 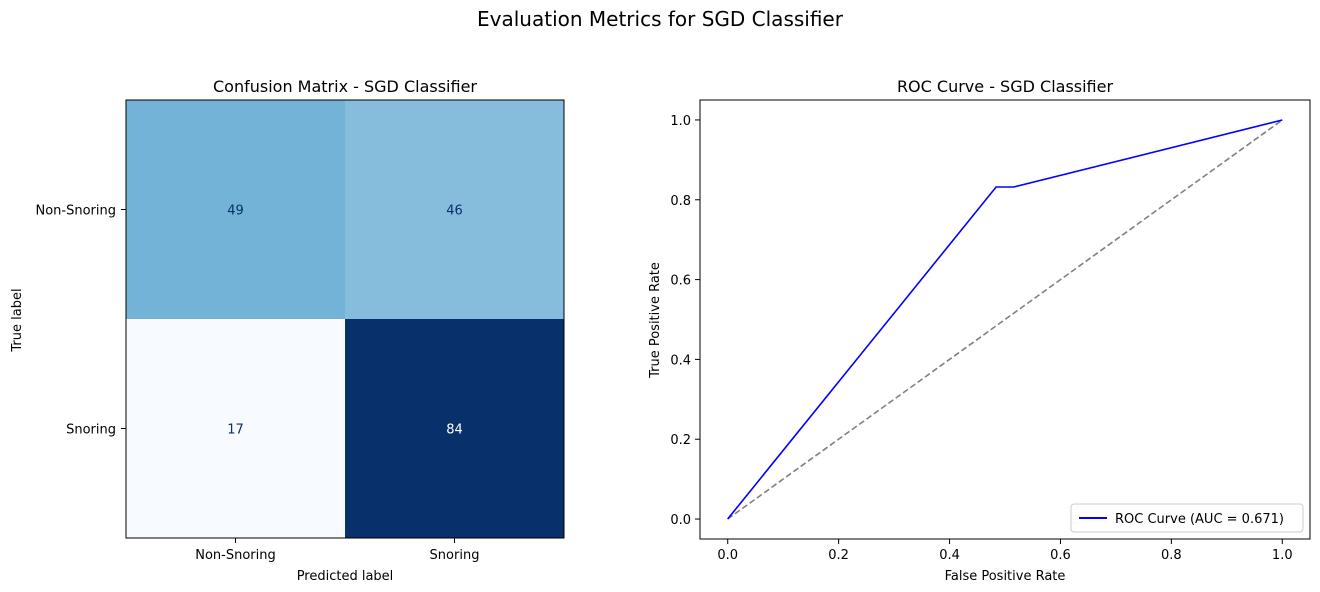 I want to click on legend-box, so click(x=1187, y=518).